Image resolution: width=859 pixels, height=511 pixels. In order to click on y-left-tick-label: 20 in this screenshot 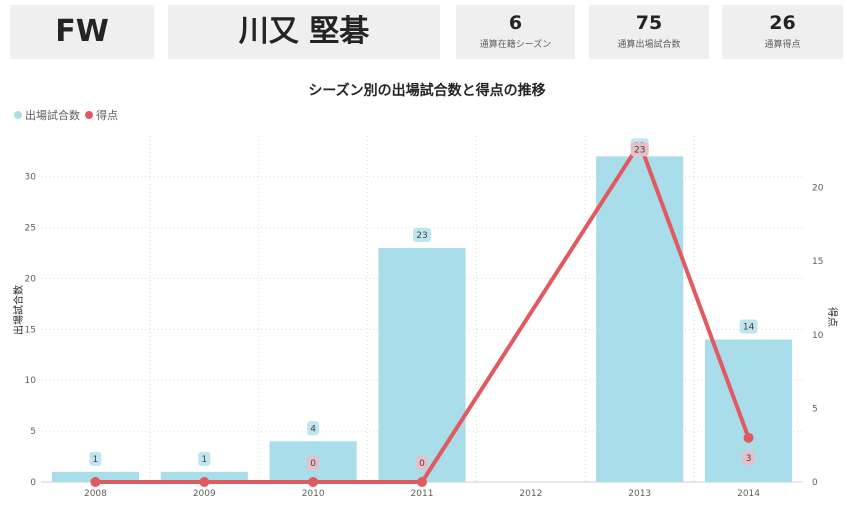, I will do `click(31, 279)`.